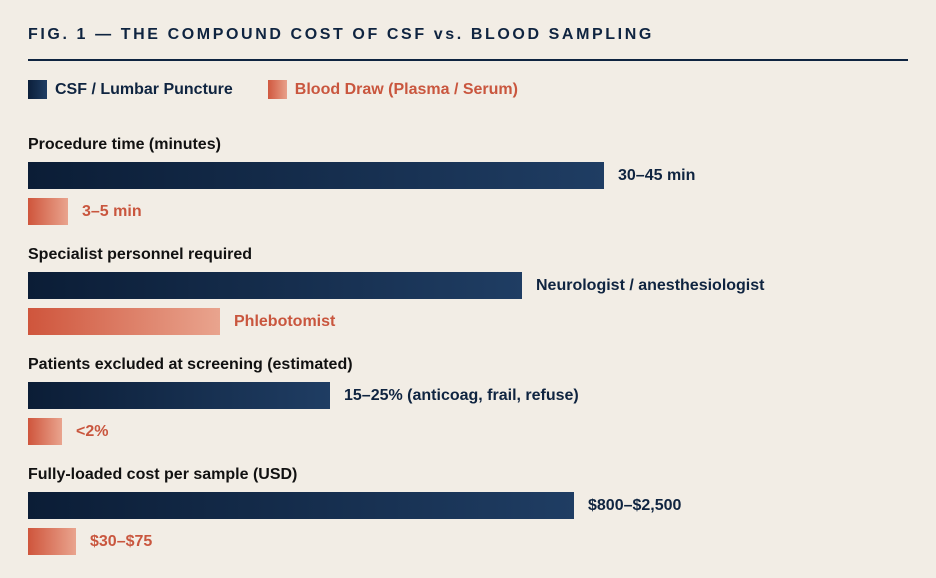 This screenshot has width=936, height=578. Describe the element at coordinates (179, 395) in the screenshot. I see `bar-csf-patients-excluded-at-screening-estimated` at that location.